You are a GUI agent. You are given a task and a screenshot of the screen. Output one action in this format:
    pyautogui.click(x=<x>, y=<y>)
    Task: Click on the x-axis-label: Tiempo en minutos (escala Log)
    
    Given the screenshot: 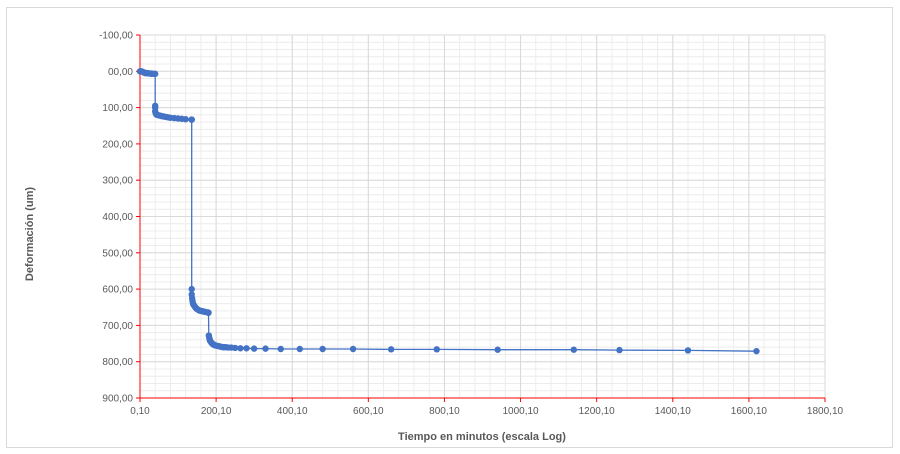 What is the action you would take?
    pyautogui.click(x=482, y=437)
    